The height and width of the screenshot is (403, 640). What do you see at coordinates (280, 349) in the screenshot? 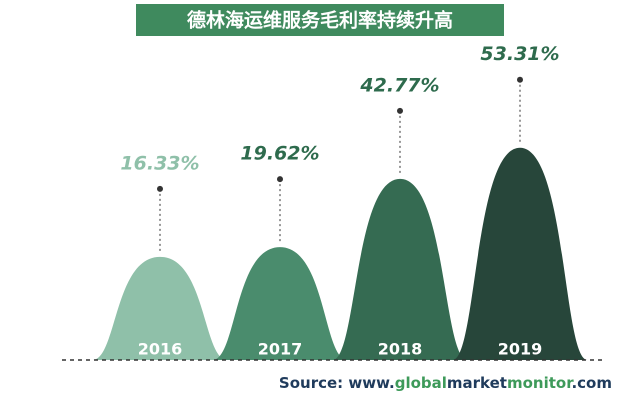
I see `category-label: 2017` at bounding box center [280, 349].